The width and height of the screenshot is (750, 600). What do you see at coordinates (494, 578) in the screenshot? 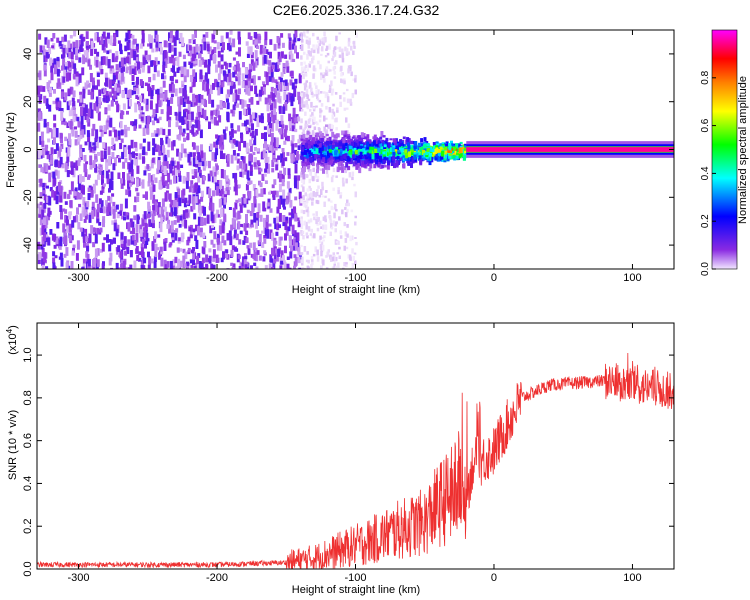
I see `x-tick-label: 0` at bounding box center [494, 578].